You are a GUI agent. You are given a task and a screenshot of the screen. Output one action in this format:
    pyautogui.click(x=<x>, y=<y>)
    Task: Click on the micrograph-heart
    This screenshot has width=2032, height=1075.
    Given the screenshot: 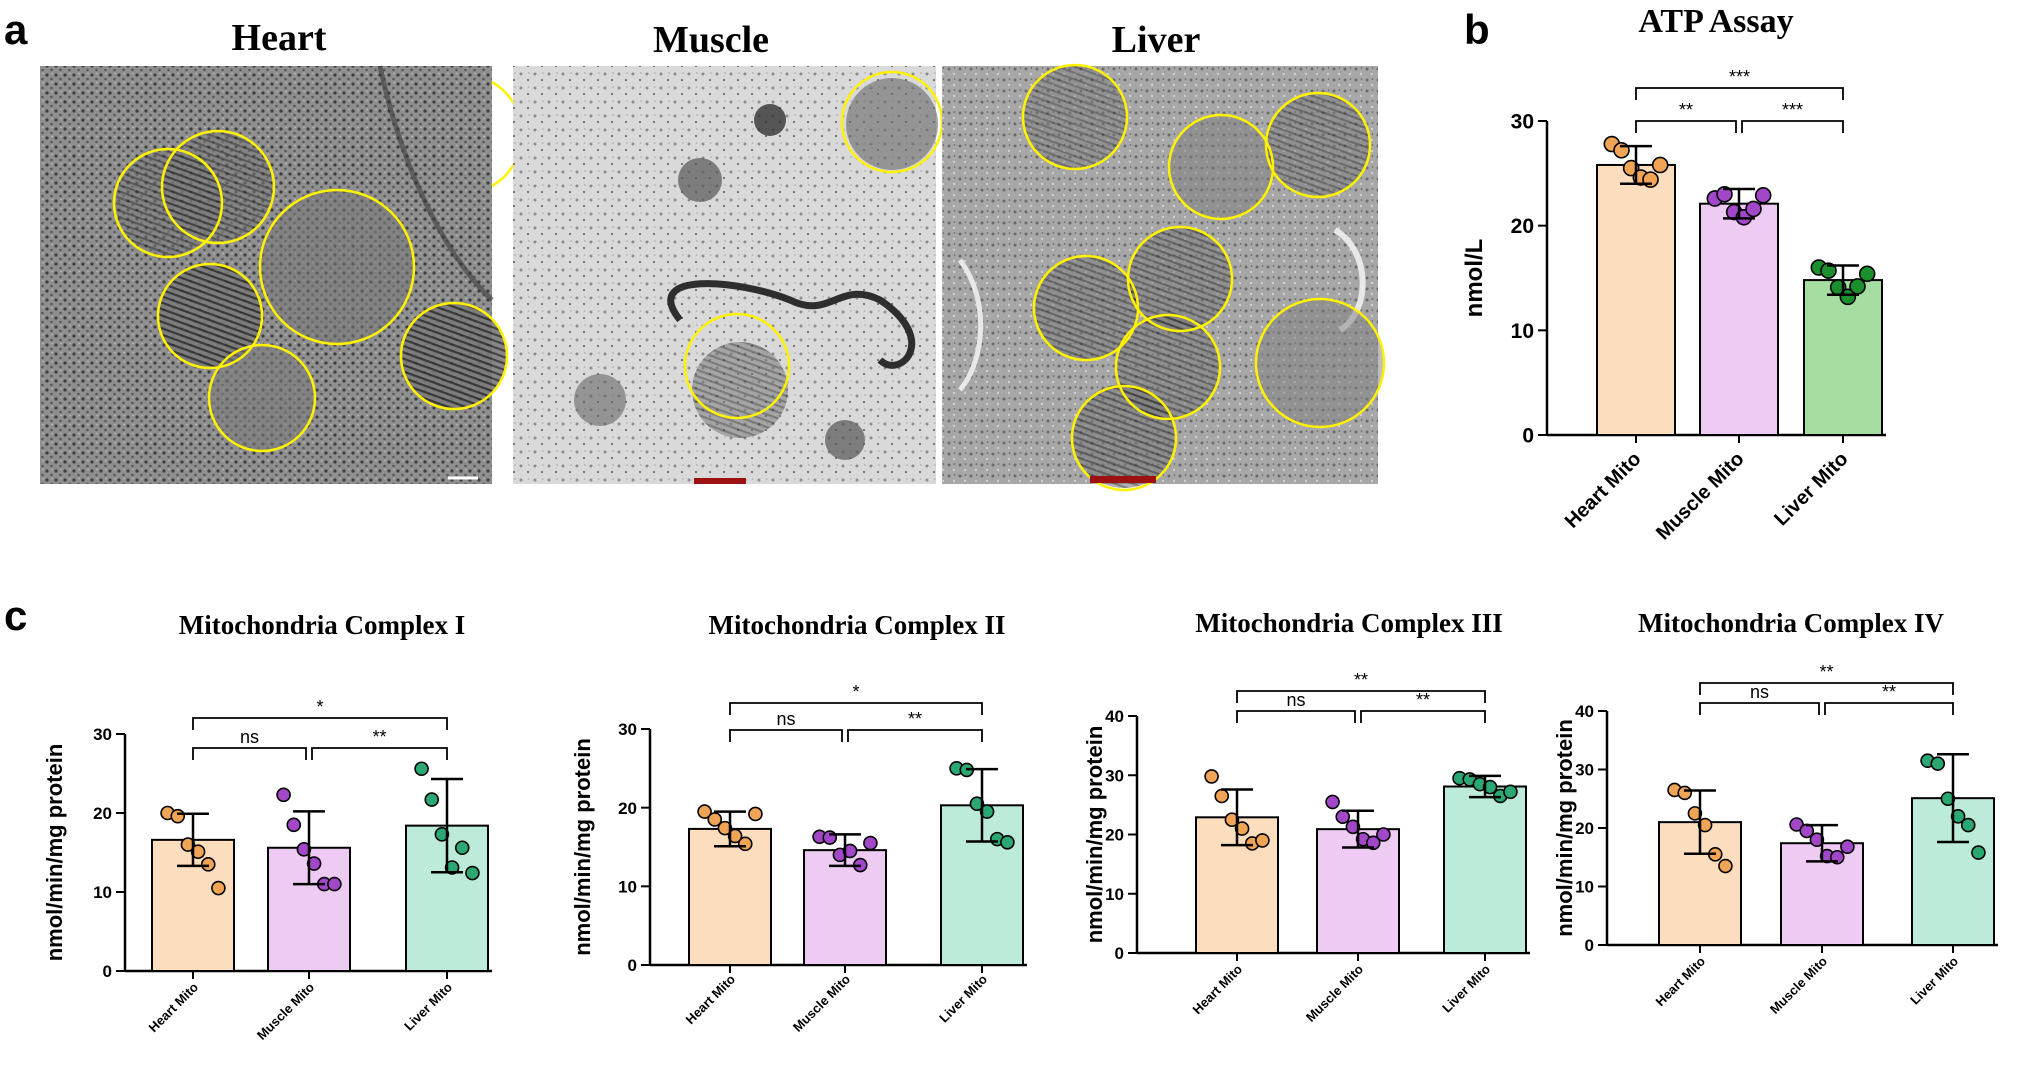 What is the action you would take?
    pyautogui.click(x=282, y=274)
    